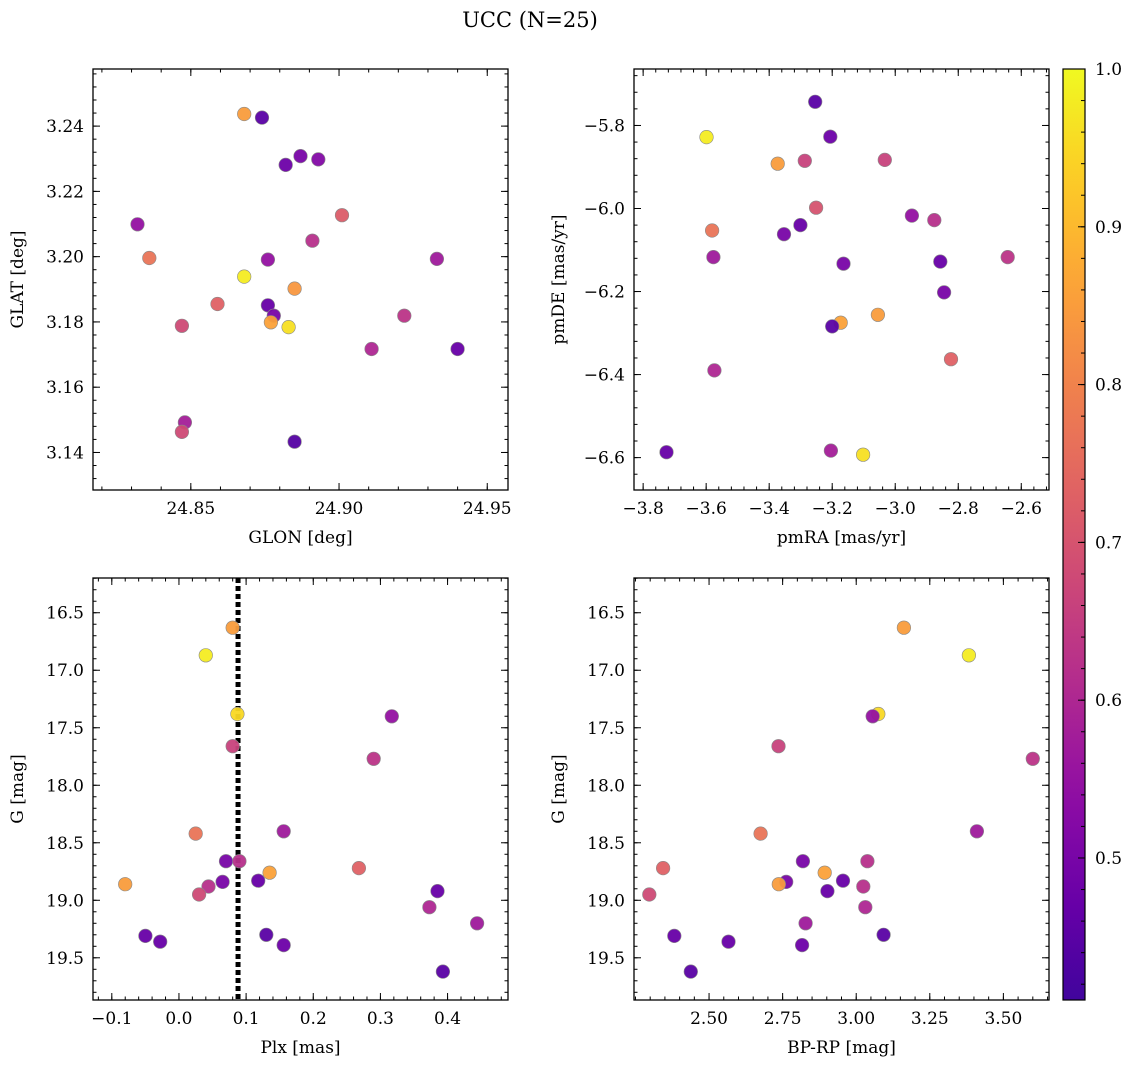  I want to click on y-tick-label: 19.5, so click(606, 959).